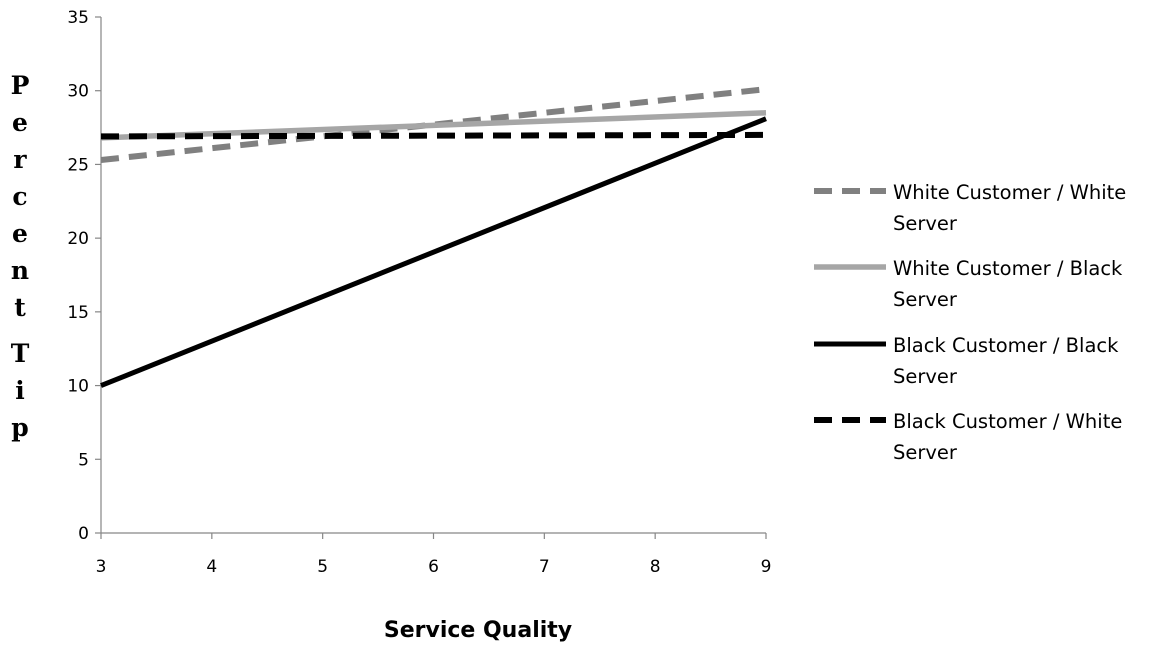 The image size is (1167, 647). I want to click on legend-label-line: Black Customer / Black, so click(1006, 345).